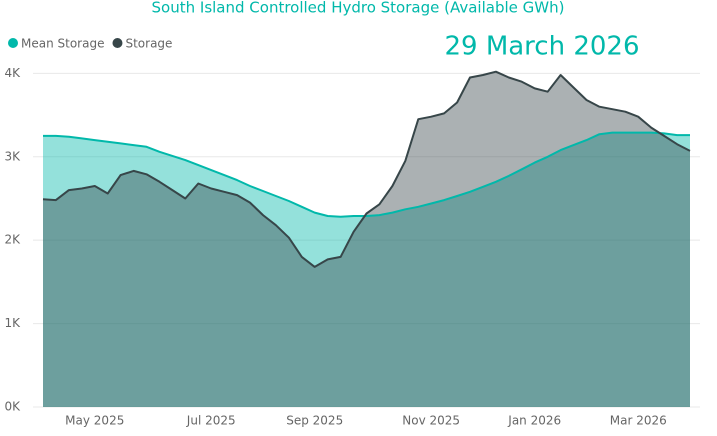 The image size is (717, 436). I want to click on x-tick-label: Jul 2025, so click(211, 421).